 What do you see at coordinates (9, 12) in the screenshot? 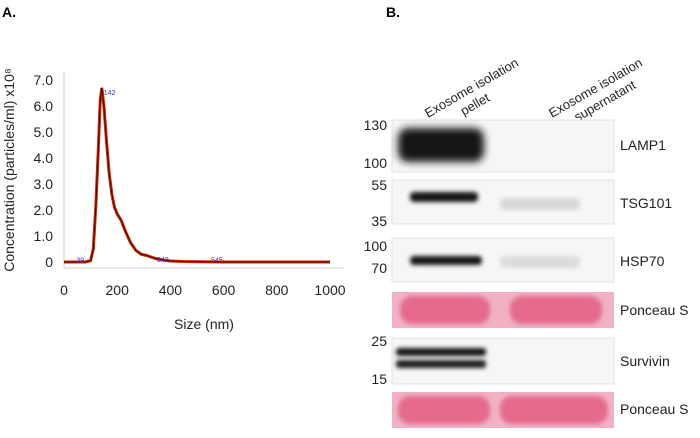
I see `panel-a-label: A.` at bounding box center [9, 12].